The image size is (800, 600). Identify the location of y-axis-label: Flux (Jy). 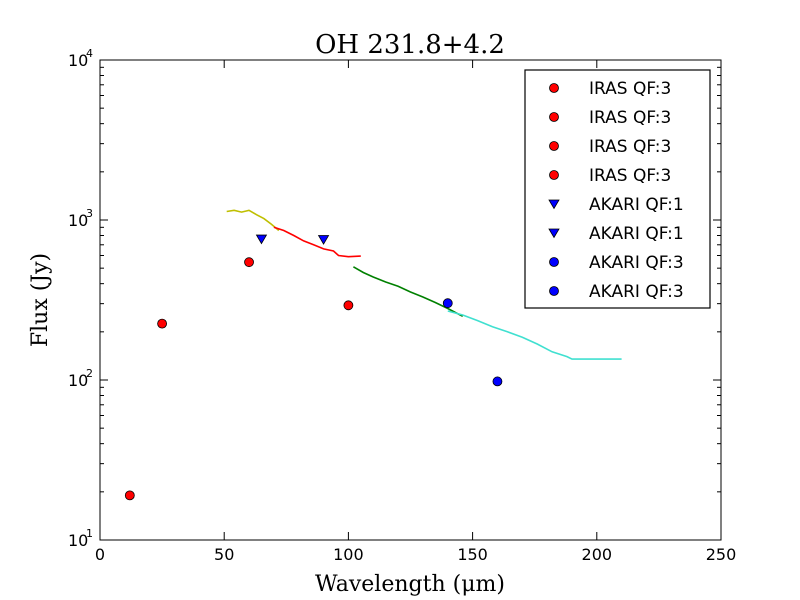
(40, 300).